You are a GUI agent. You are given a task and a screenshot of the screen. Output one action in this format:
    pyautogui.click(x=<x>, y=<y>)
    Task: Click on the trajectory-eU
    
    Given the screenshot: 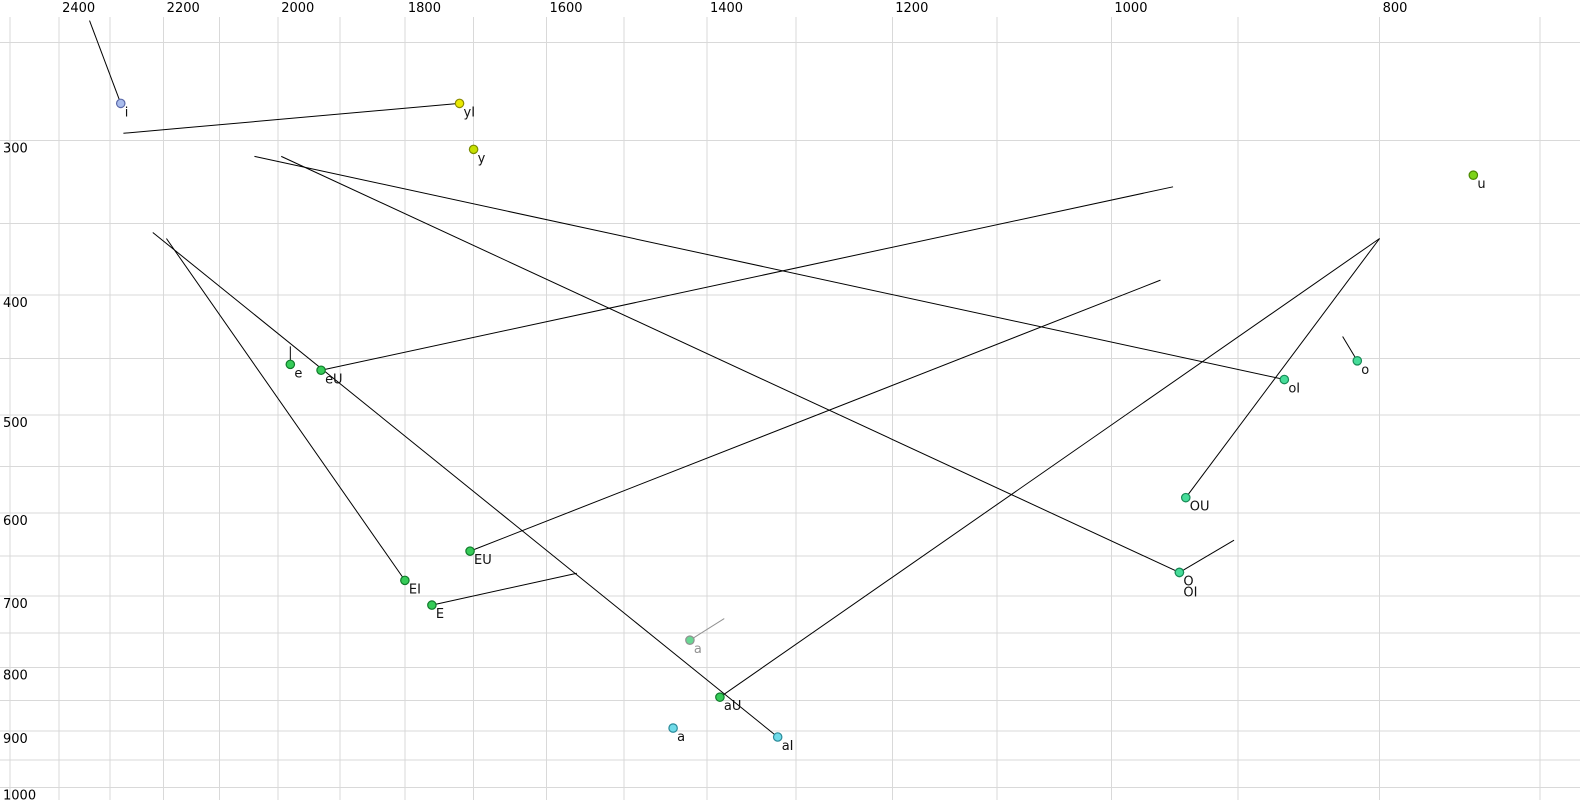 What is the action you would take?
    pyautogui.click(x=747, y=278)
    